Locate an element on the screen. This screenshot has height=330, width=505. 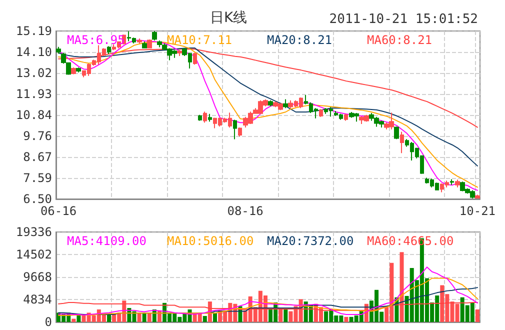
y-tick-label: 14.10 is located at coordinates (34, 52).